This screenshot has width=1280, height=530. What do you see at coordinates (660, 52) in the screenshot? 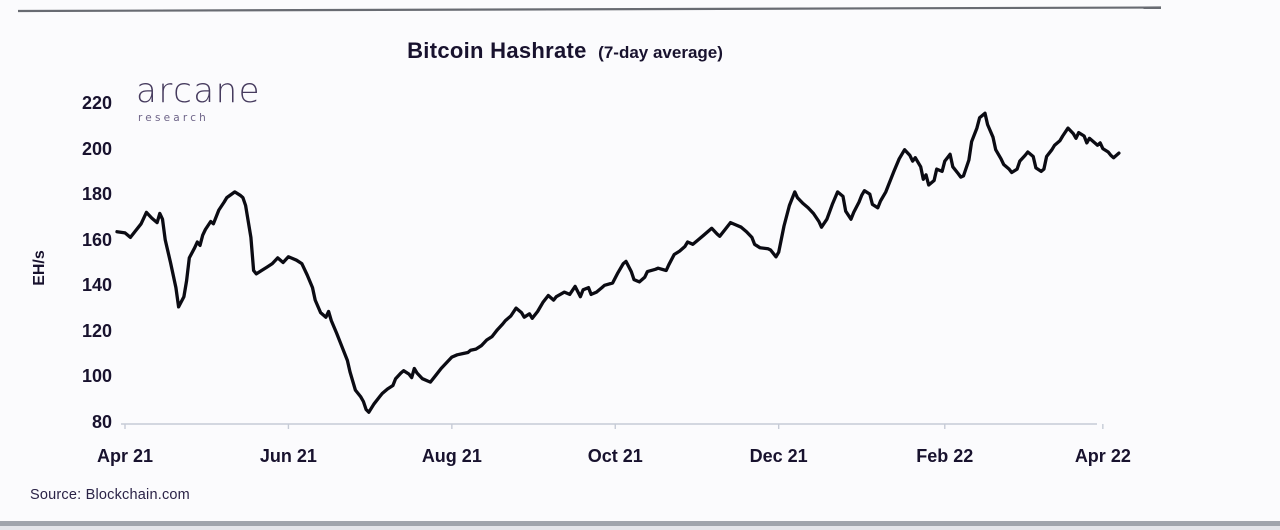
I see `chart-subtitle: (7-day average)` at bounding box center [660, 52].